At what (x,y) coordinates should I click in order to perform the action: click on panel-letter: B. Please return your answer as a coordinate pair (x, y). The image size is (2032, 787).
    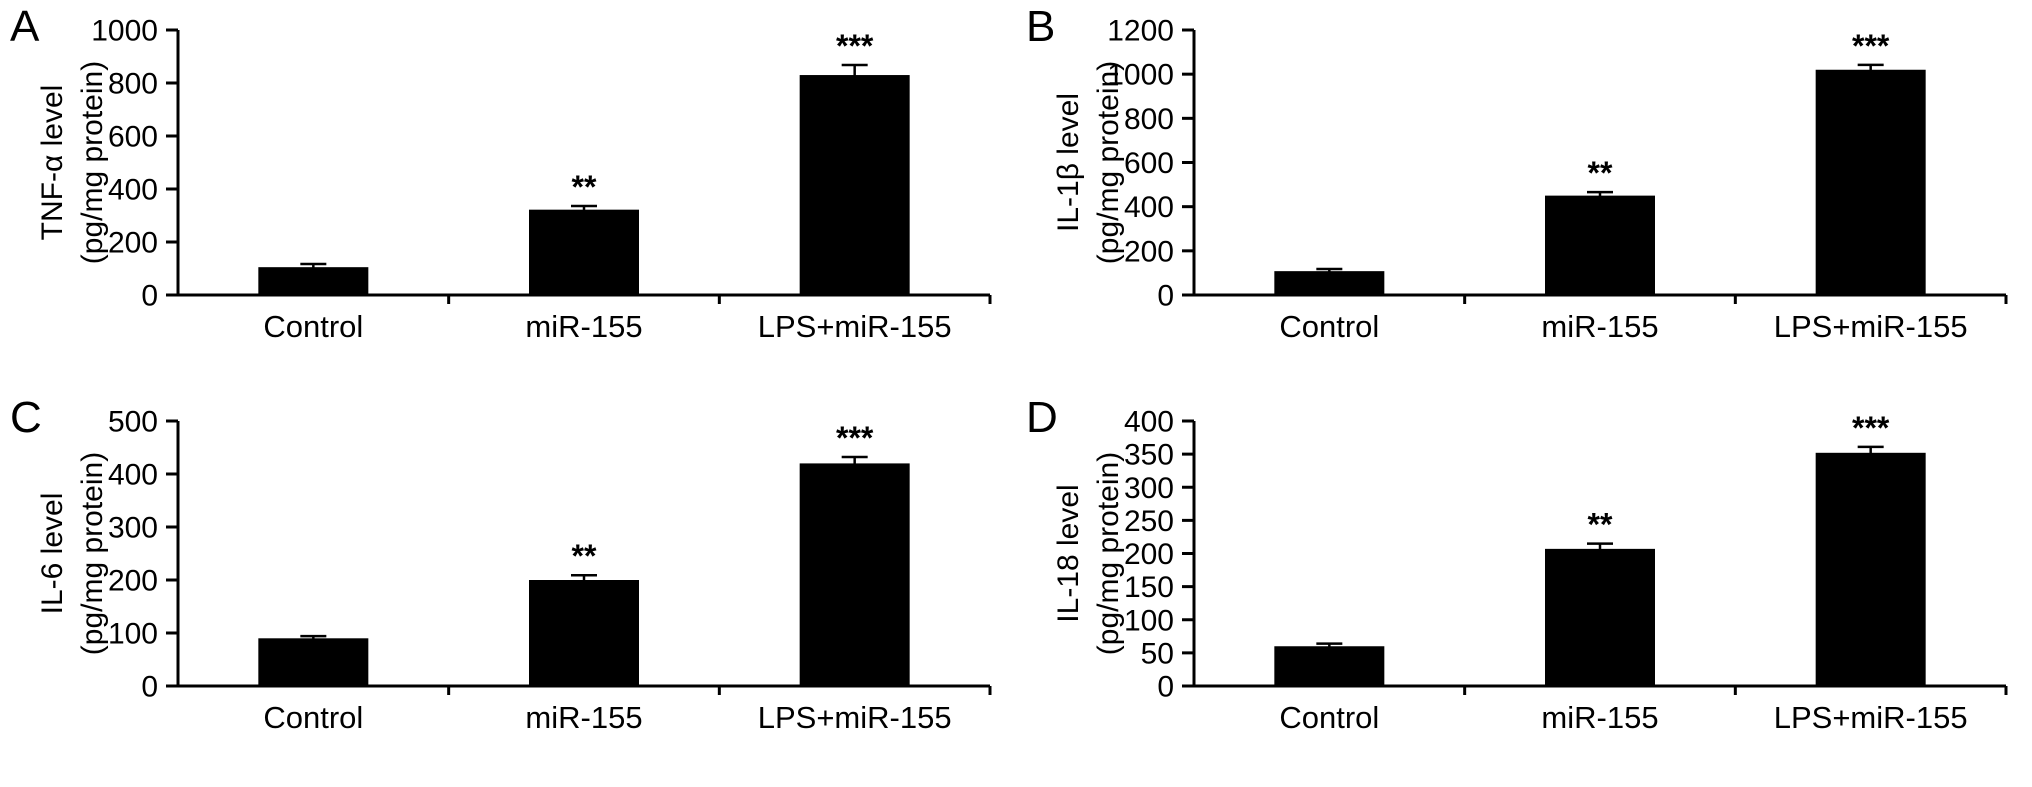
    Looking at the image, I should click on (1041, 26).